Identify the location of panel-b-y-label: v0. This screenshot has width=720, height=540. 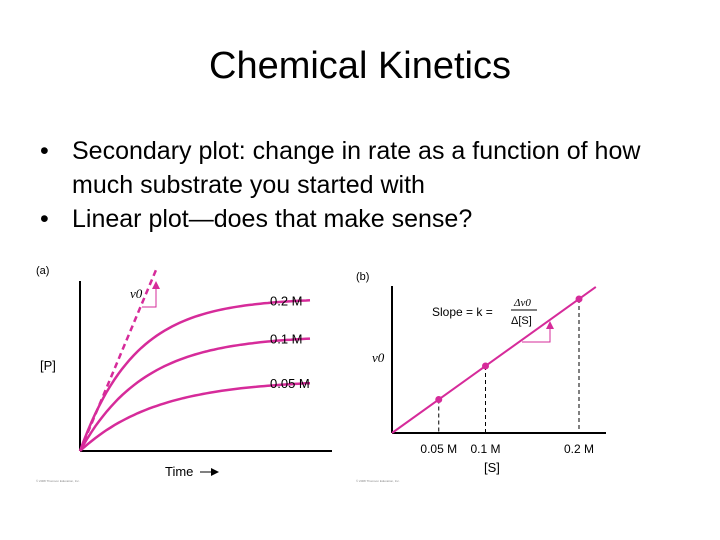
(378, 357).